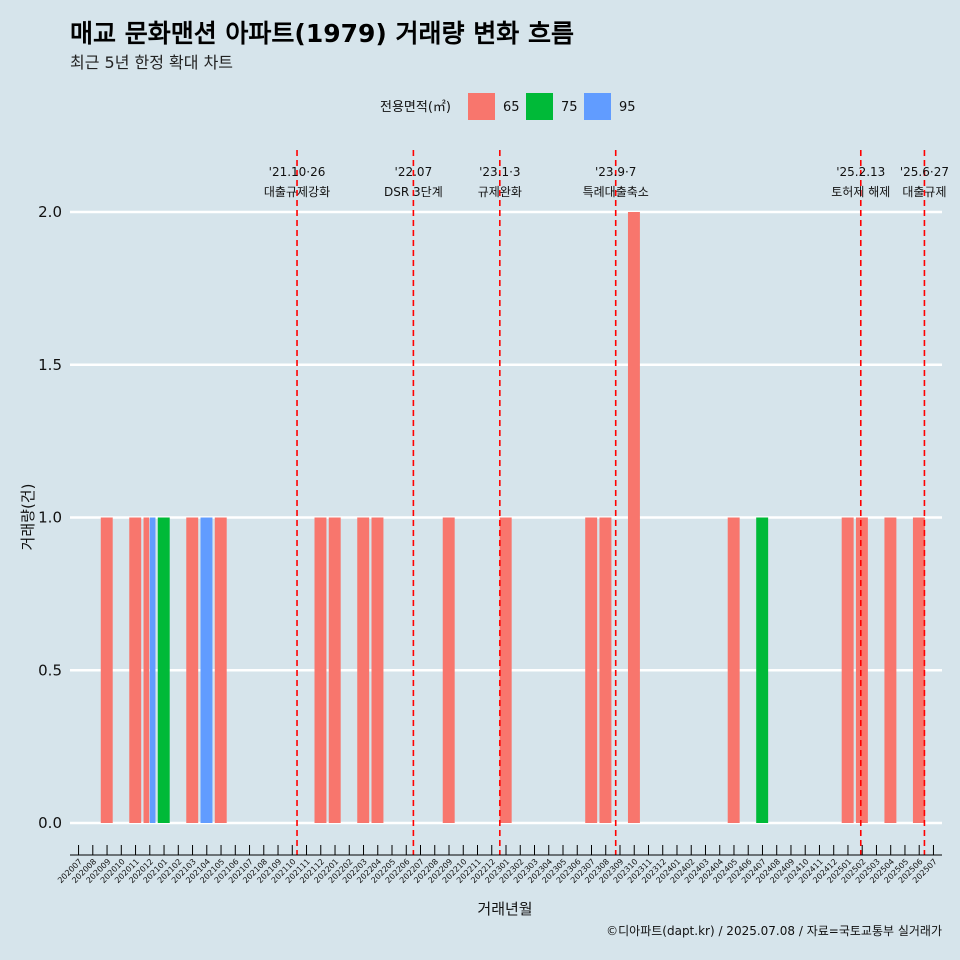 The height and width of the screenshot is (960, 960). What do you see at coordinates (413, 192) in the screenshot?
I see `event-desc-label: DSR 3단계` at bounding box center [413, 192].